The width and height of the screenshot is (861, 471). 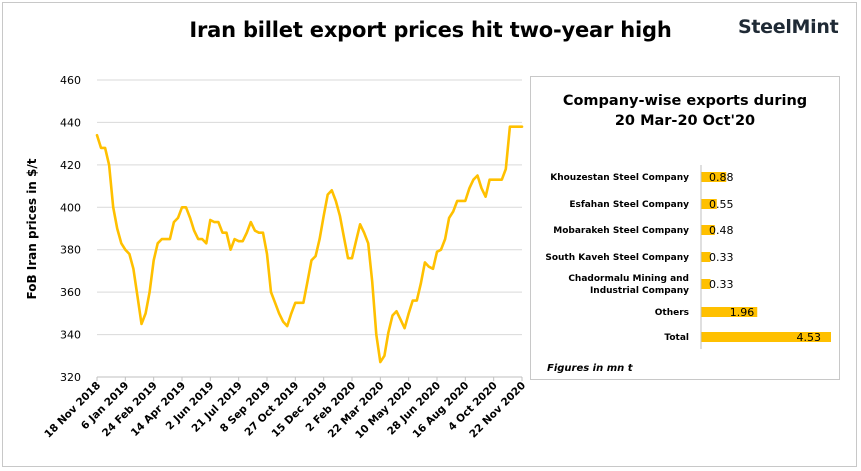 I want to click on bar-category-label: Mobarakeh Steel Company, so click(x=621, y=231).